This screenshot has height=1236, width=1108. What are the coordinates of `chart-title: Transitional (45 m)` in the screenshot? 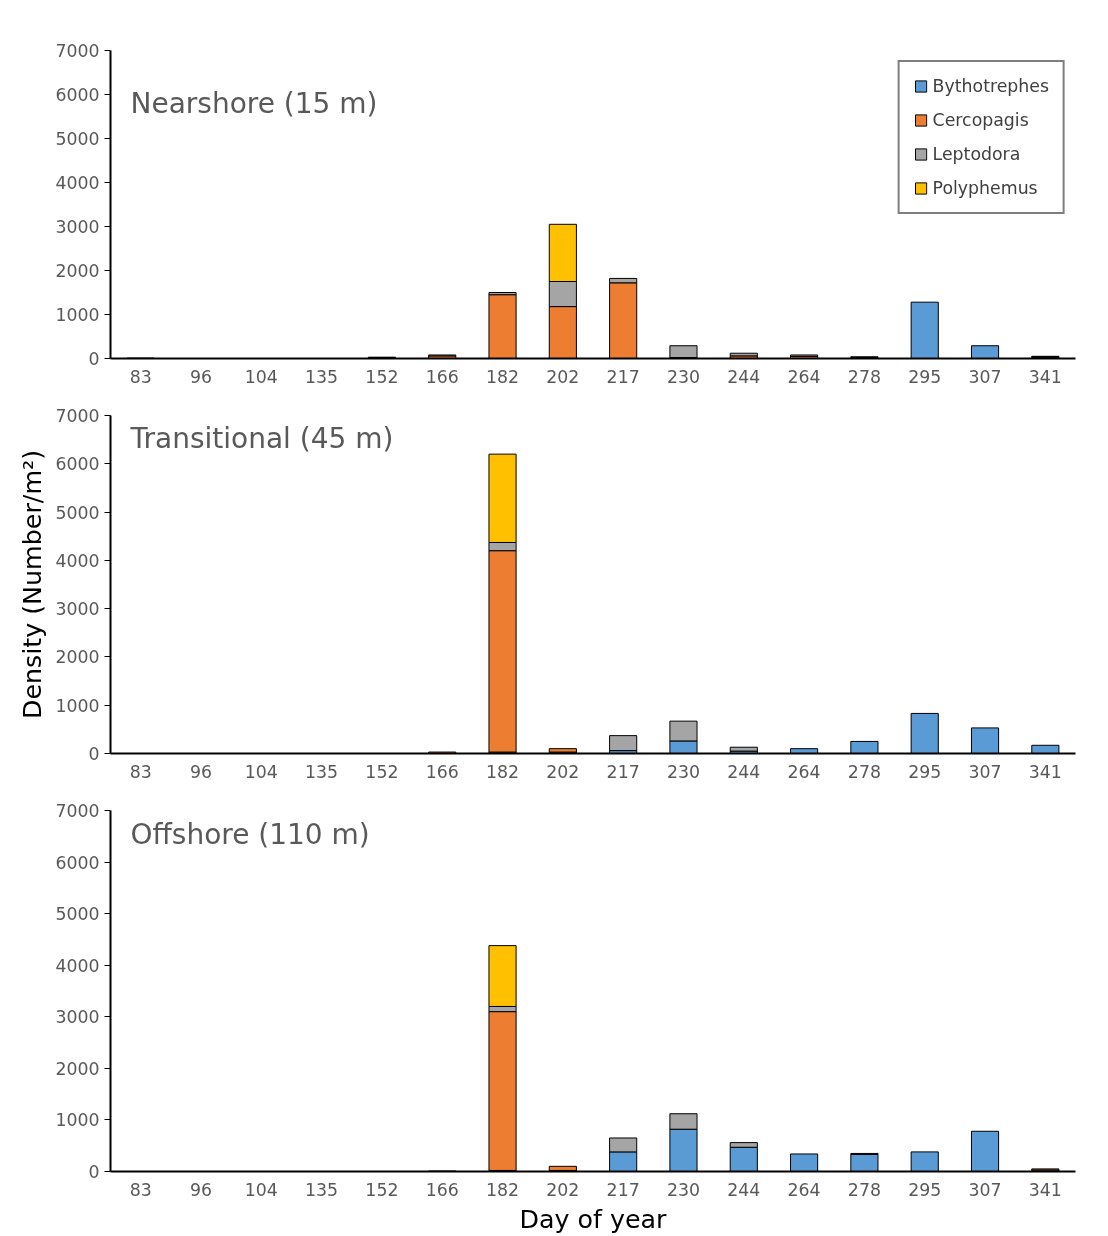 It's located at (261, 439).